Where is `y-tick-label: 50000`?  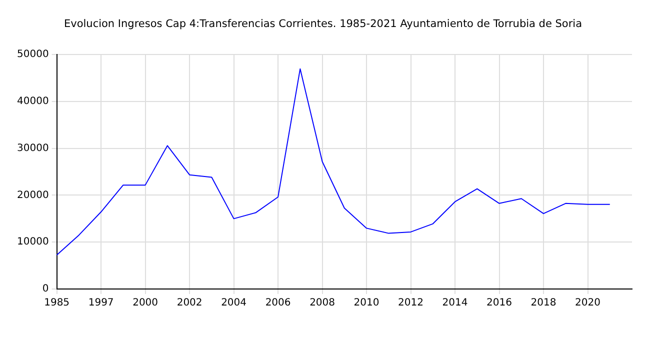 y-tick-label: 50000 is located at coordinates (33, 54).